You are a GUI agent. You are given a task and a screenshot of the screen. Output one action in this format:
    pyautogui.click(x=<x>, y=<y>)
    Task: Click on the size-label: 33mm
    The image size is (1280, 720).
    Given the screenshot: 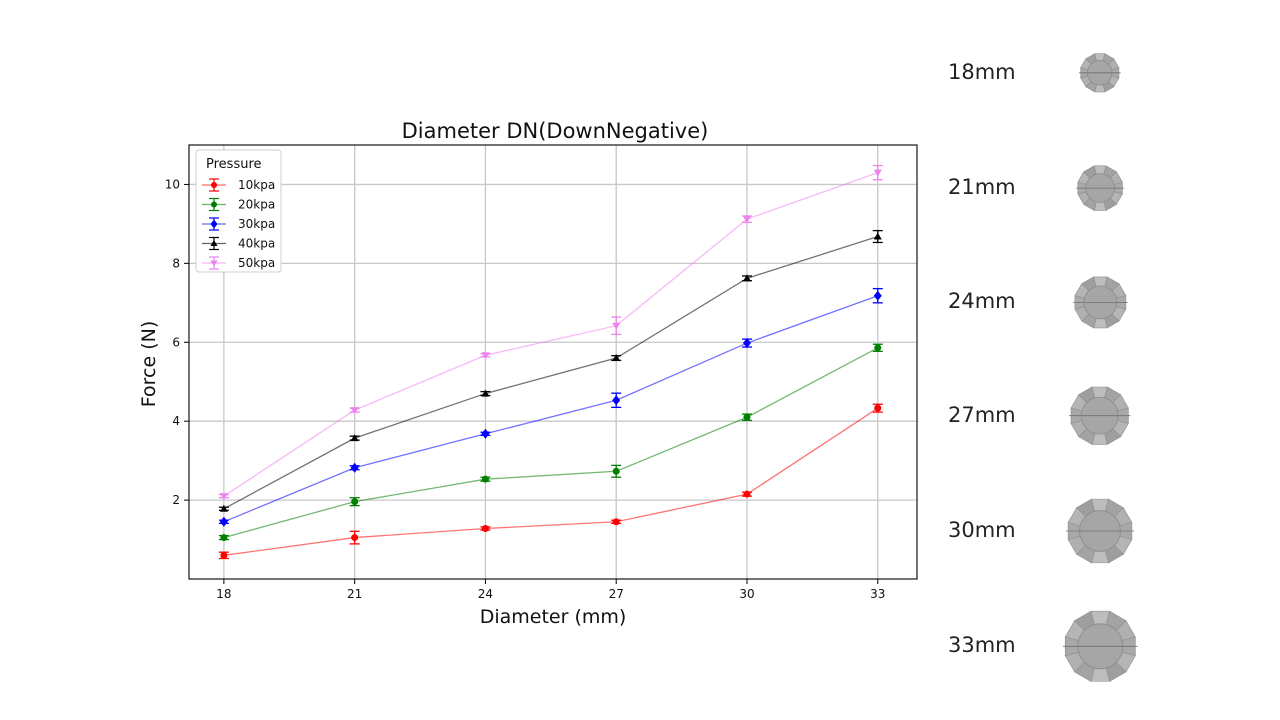 What is the action you would take?
    pyautogui.click(x=982, y=645)
    